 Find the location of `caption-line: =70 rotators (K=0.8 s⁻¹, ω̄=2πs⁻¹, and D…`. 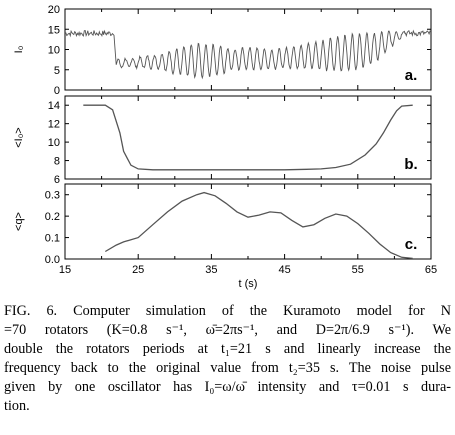

caption-line: =70 rotators (K=0.8 s⁻¹, ω̄=2πs⁻¹, and D… is located at coordinates (227, 330).